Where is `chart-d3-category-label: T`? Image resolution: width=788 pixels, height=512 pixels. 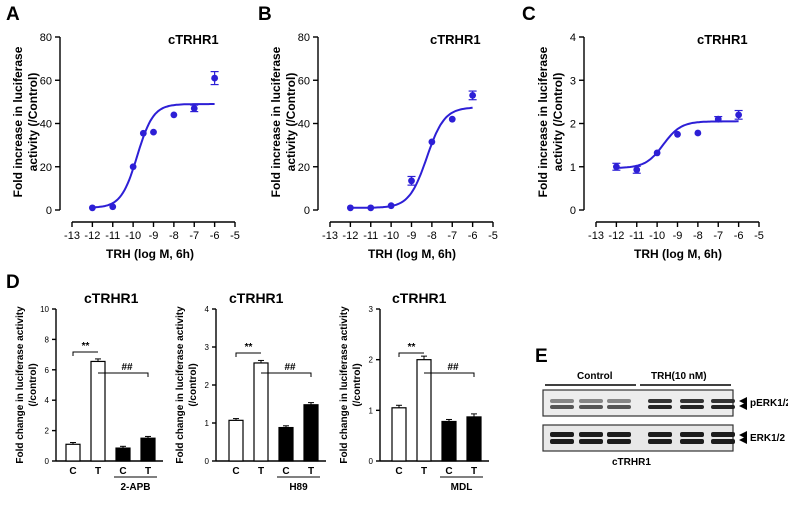 chart-d3-category-label: T is located at coordinates (474, 471).